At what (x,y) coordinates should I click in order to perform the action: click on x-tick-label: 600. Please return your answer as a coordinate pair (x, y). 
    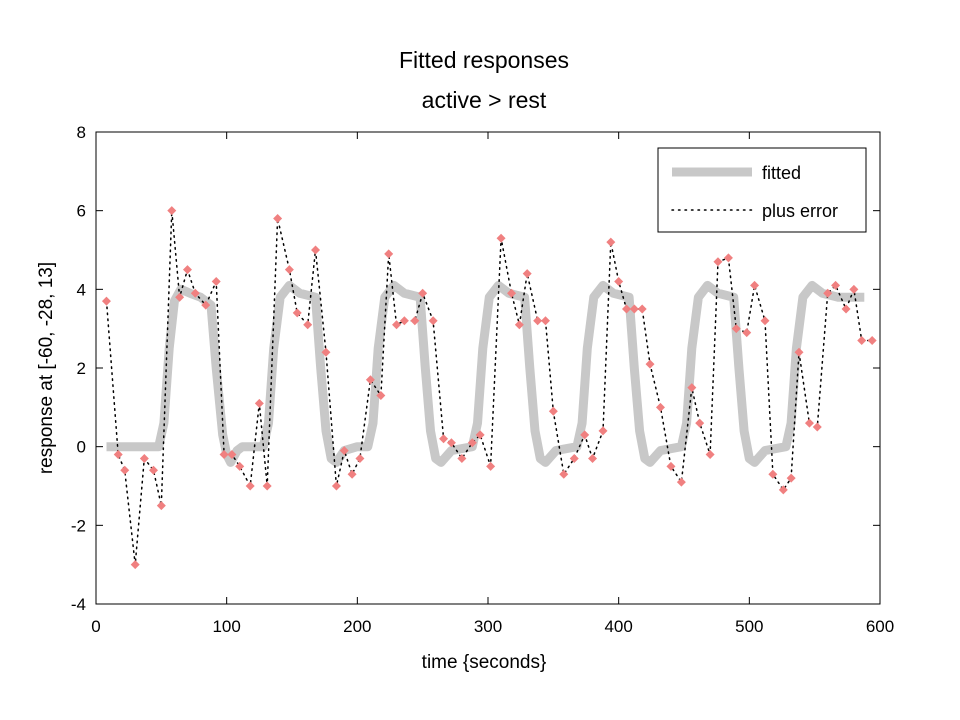
    Looking at the image, I should click on (880, 626).